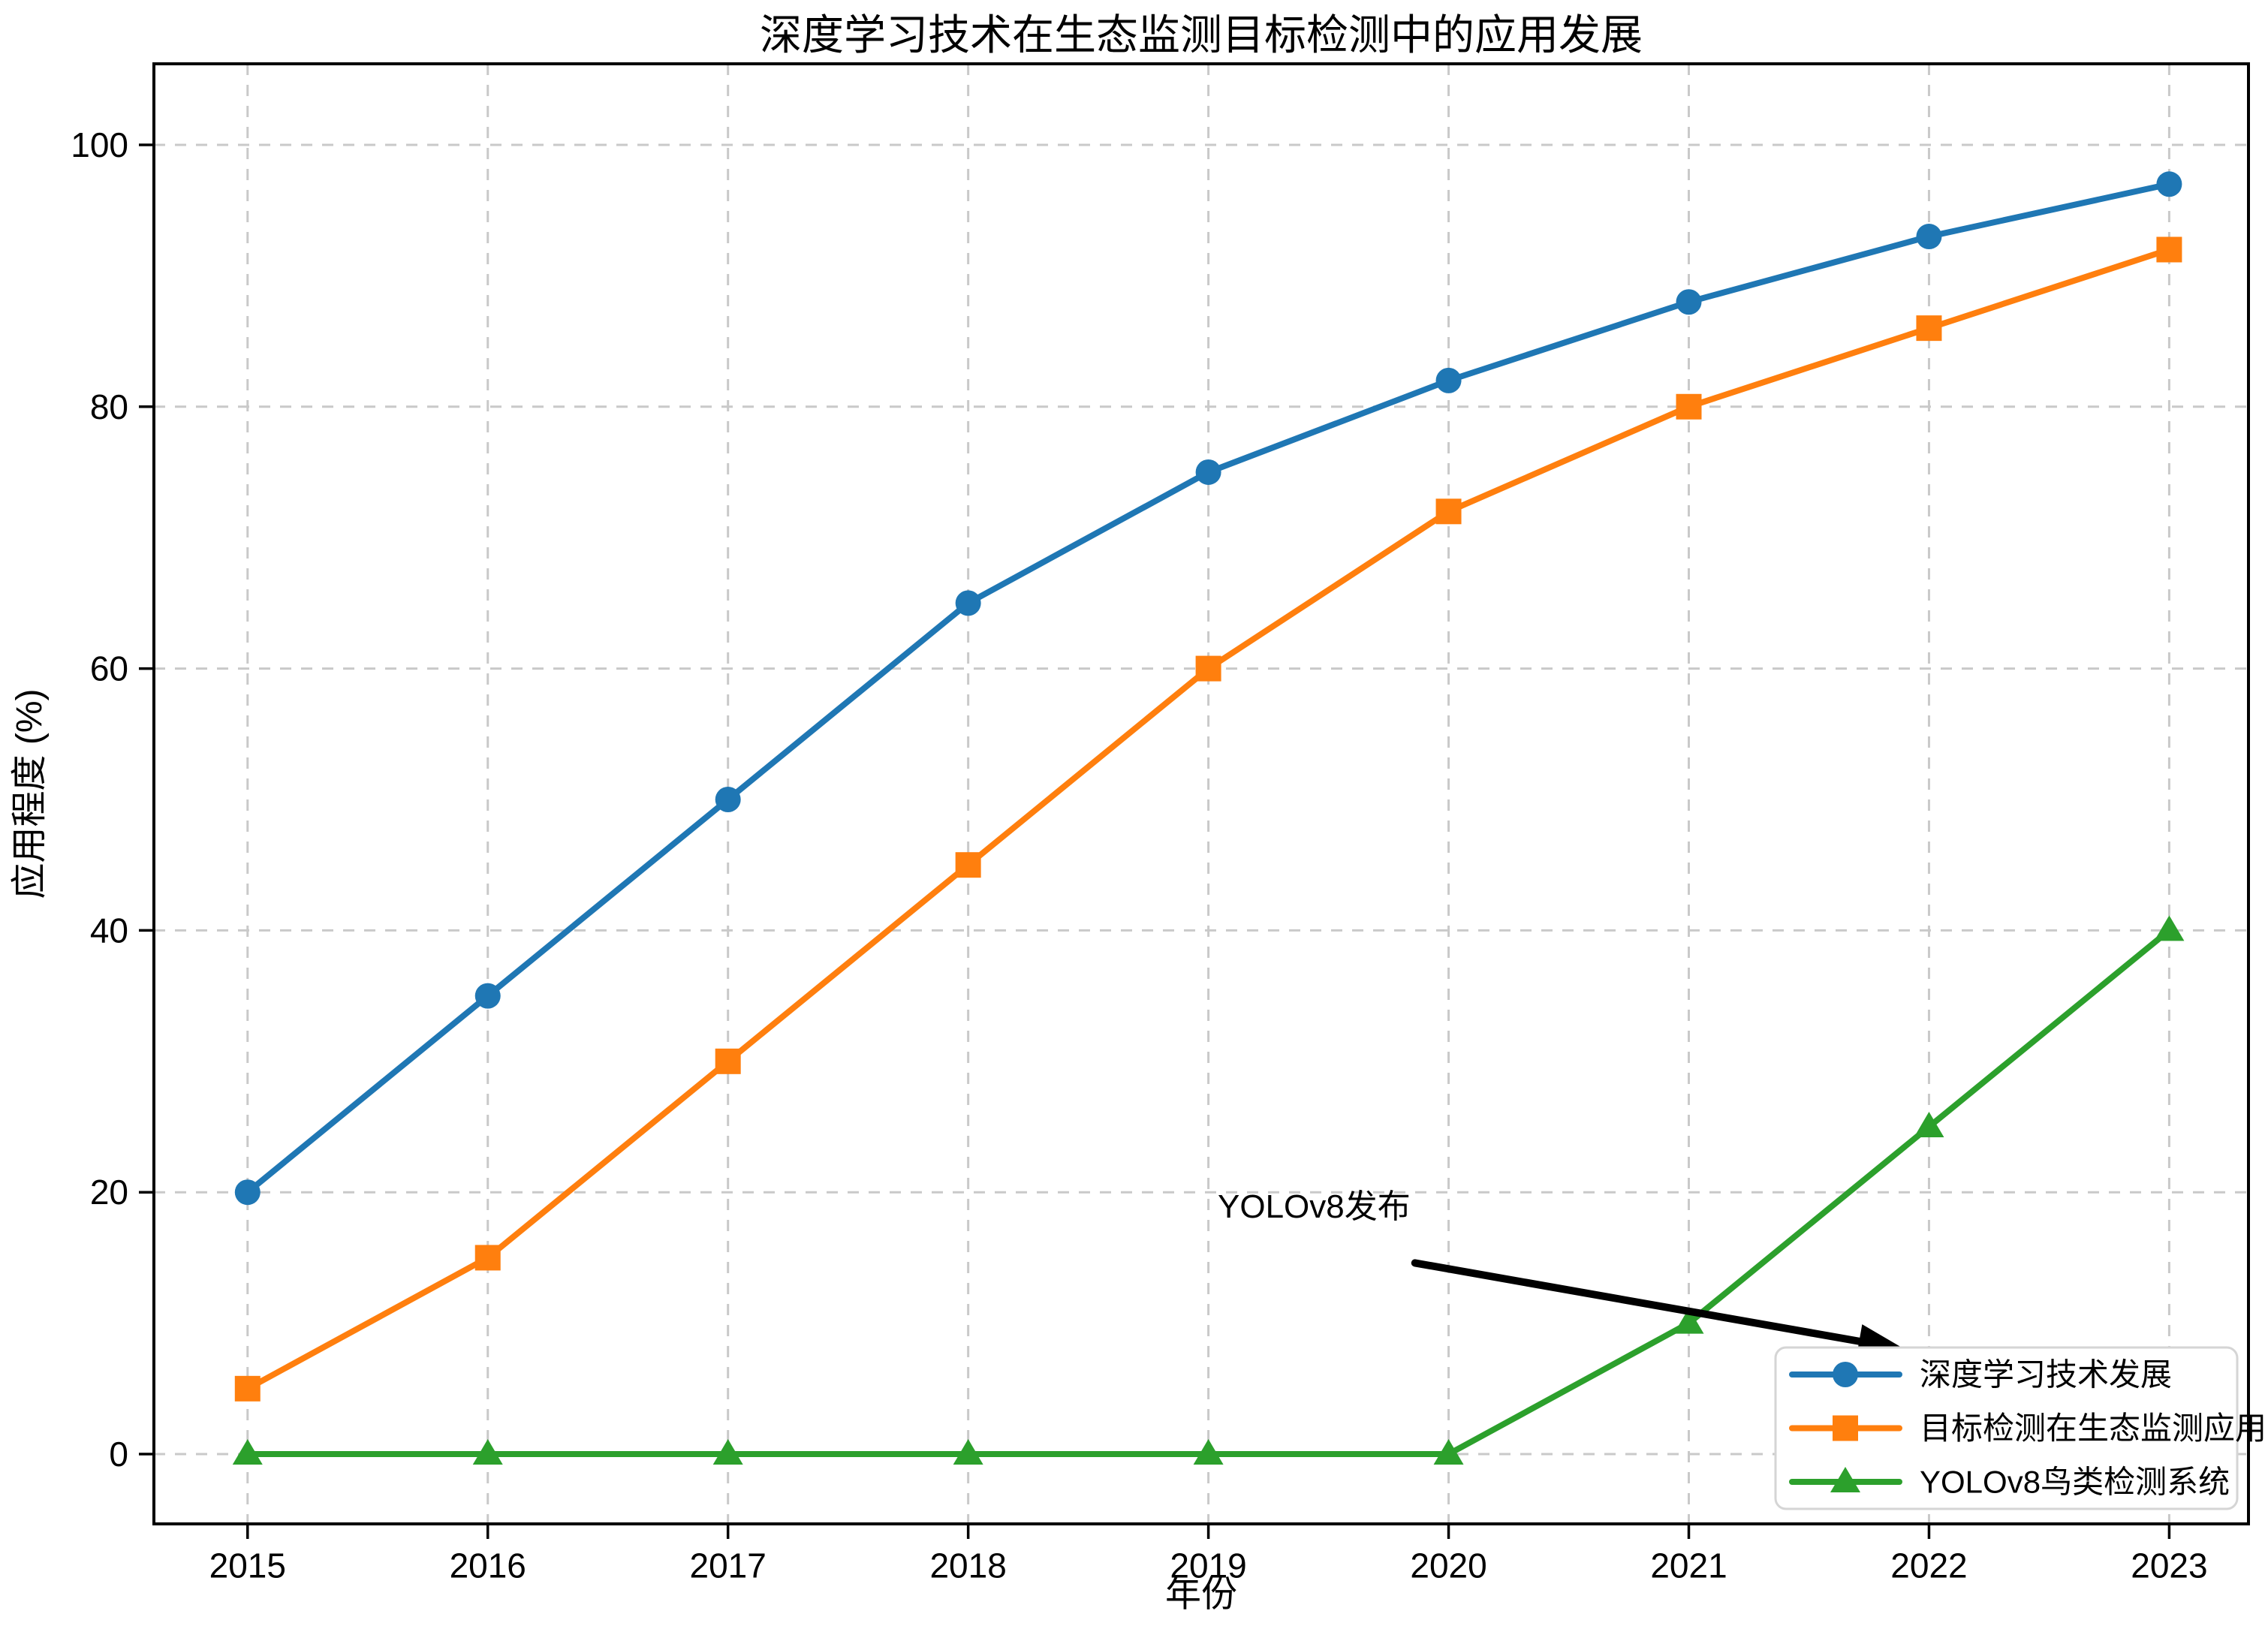 This screenshot has height=1641, width=2268. I want to click on data-point-2-2015, so click(248, 1452).